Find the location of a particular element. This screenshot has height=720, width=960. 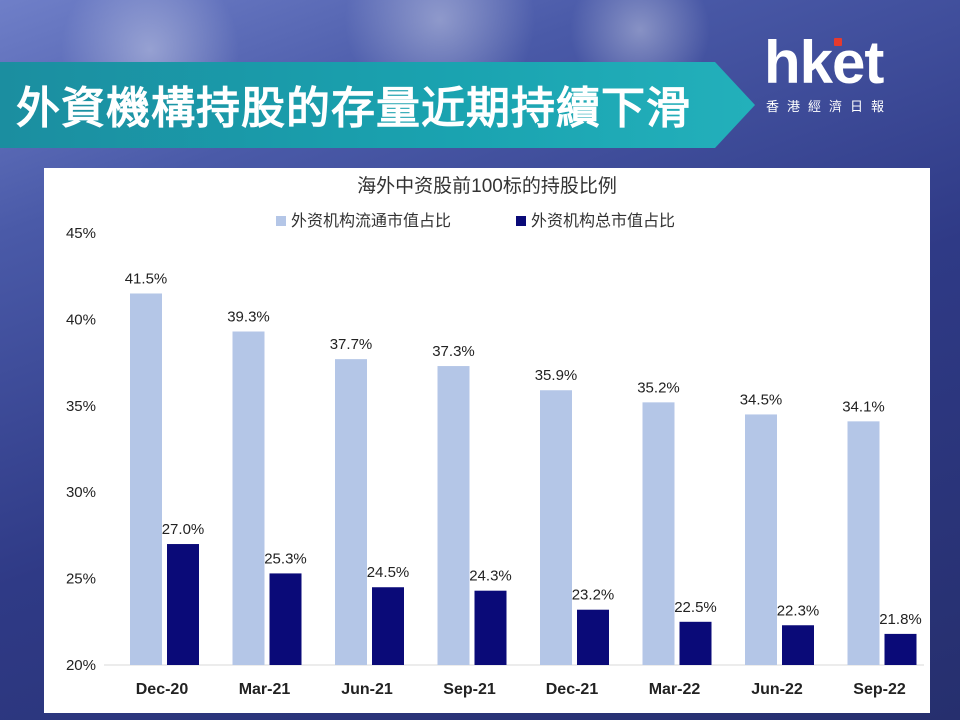

data-label: 41.5% is located at coordinates (146, 278).